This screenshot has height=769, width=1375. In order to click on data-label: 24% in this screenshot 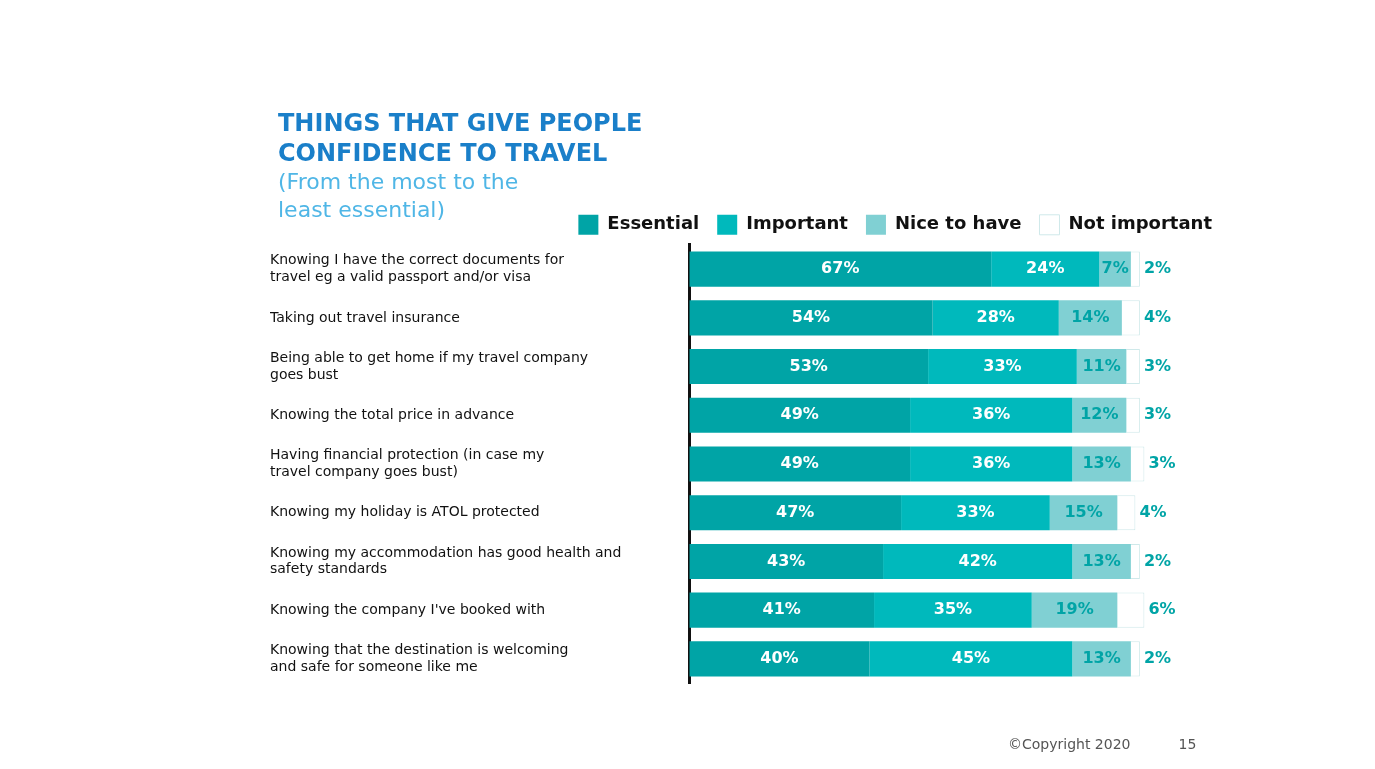, I will do `click(1045, 268)`.